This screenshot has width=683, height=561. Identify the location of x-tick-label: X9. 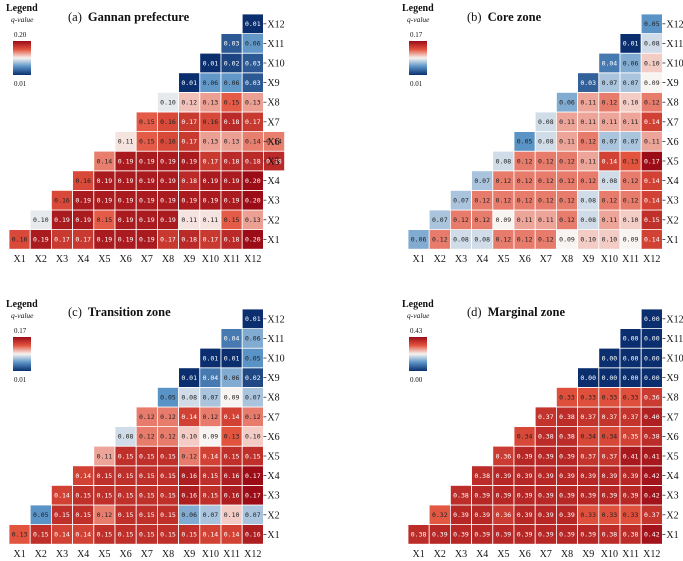
(189, 554).